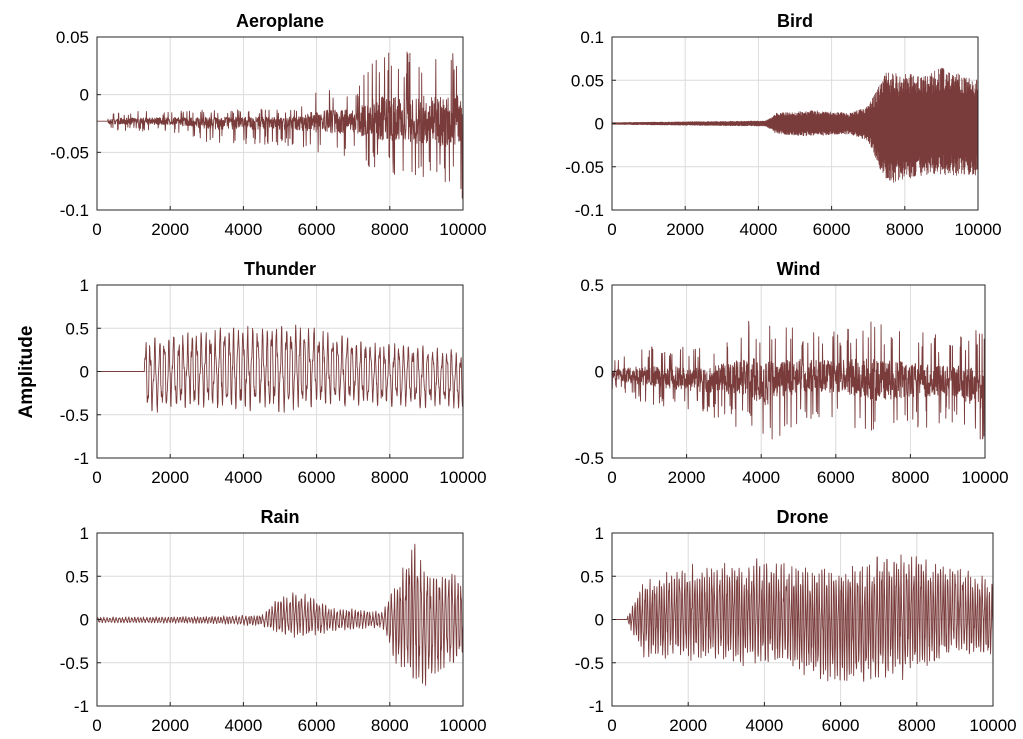 This screenshot has height=739, width=1023. What do you see at coordinates (280, 269) in the screenshot?
I see `subplot-title: Thunder` at bounding box center [280, 269].